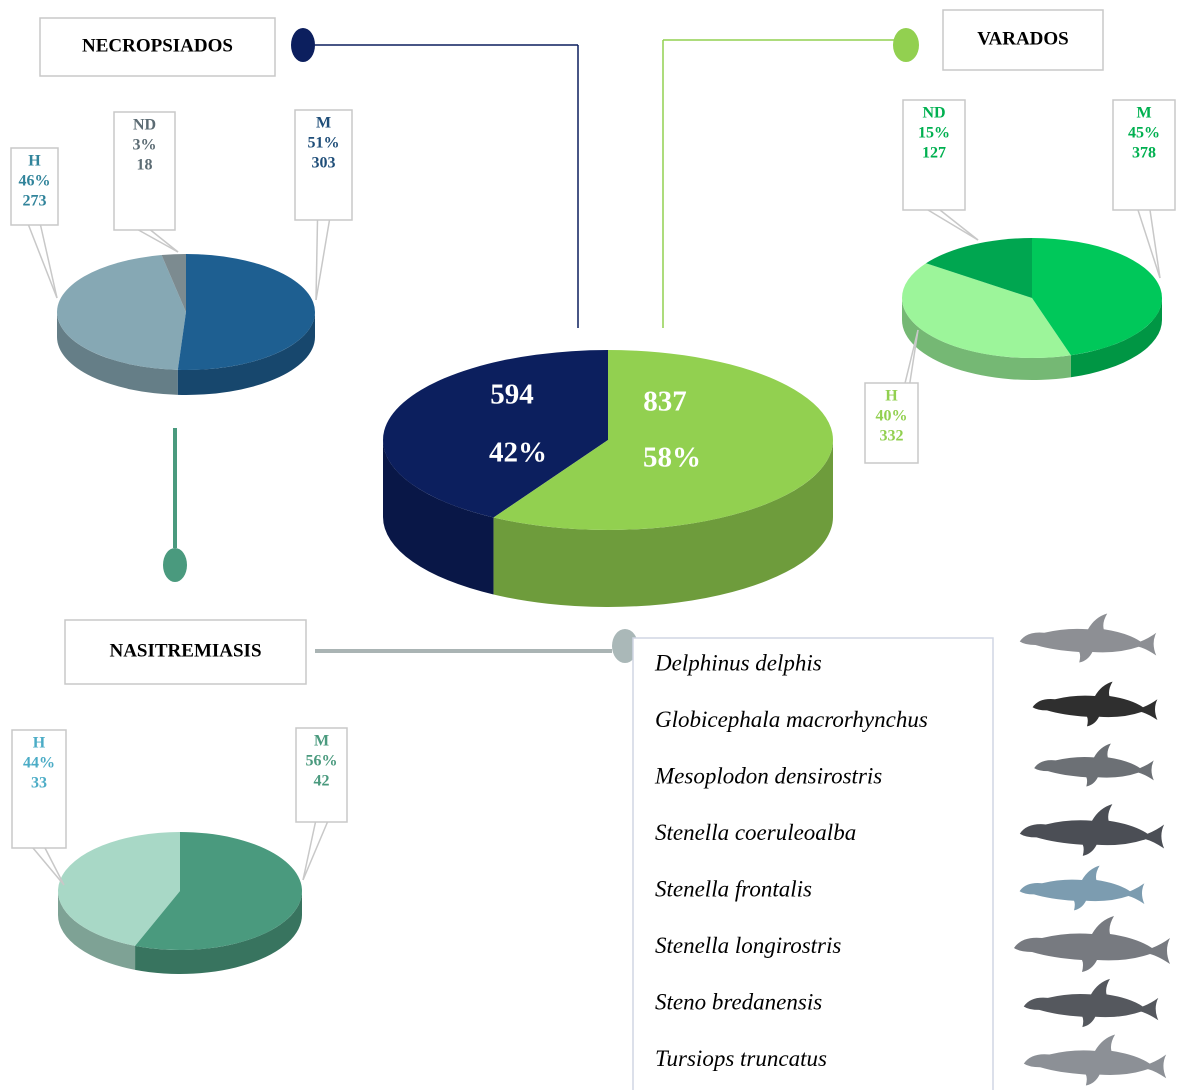 Image resolution: width=1178 pixels, height=1090 pixels. I want to click on value-label: 42, so click(322, 781).